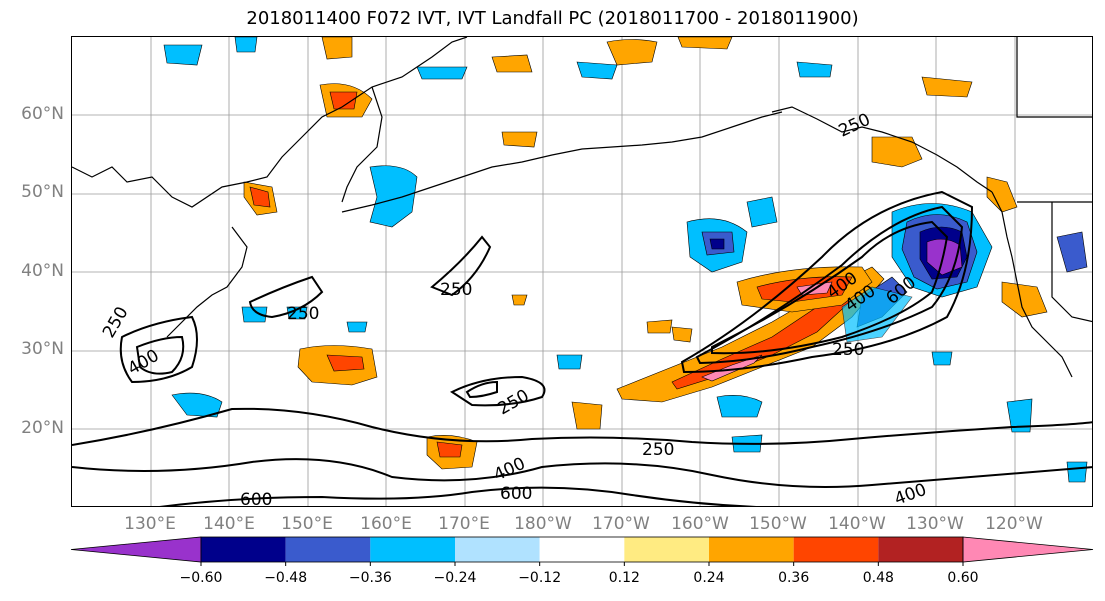 Image resolution: width=1105 pixels, height=601 pixels. Describe the element at coordinates (42, 349) in the screenshot. I see `lat-label-30n: 30°N` at that location.